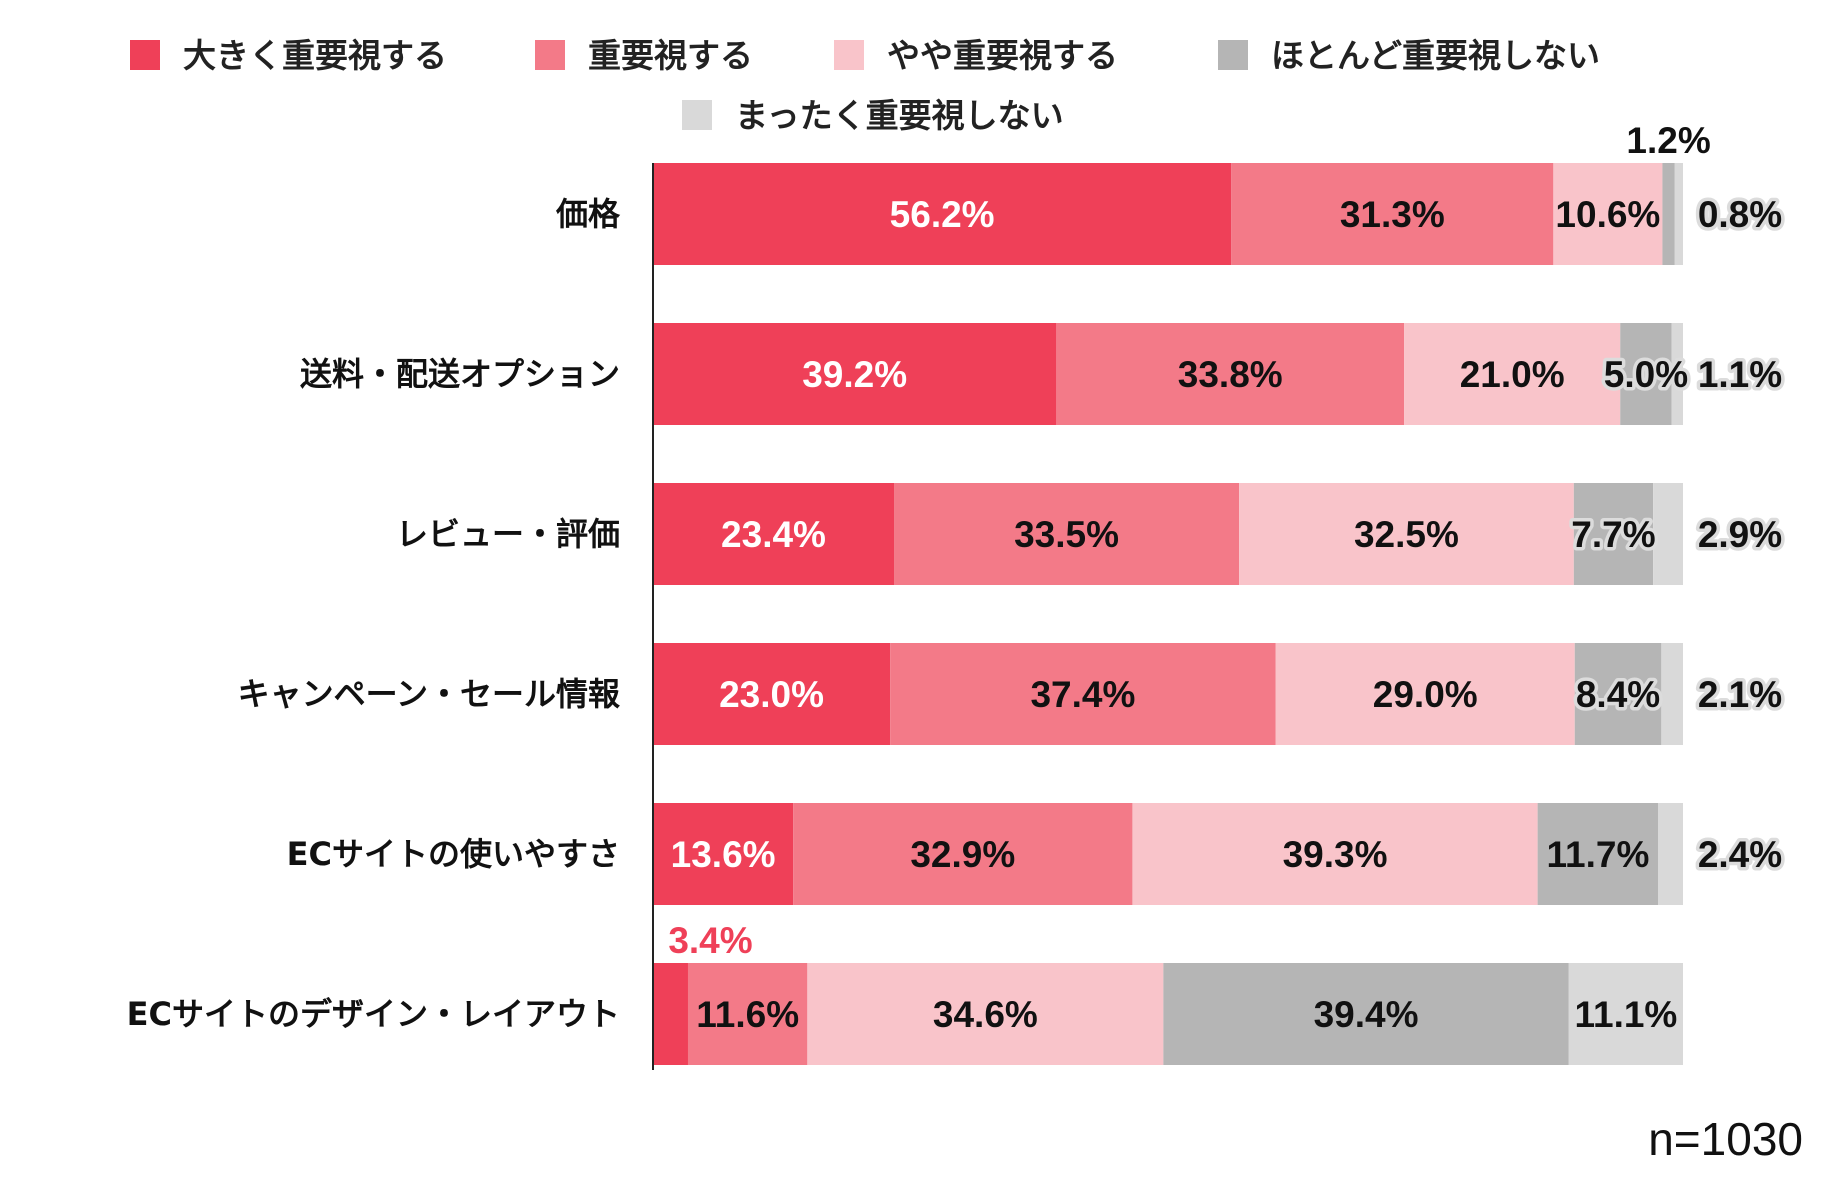 The width and height of the screenshot is (1843, 1178). I want to click on value-label: 39.3%, so click(1335, 854).